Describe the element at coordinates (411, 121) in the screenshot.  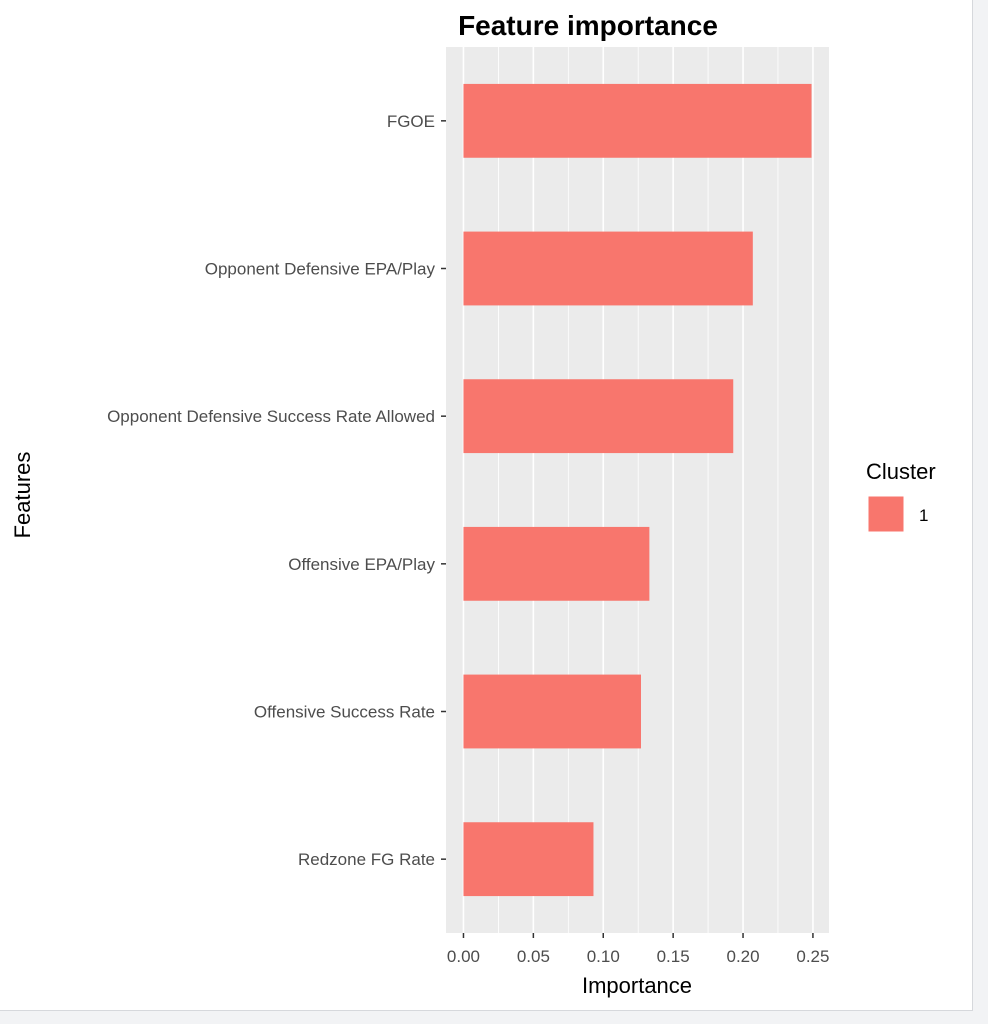
I see `y-tick-label: FGOE` at that location.